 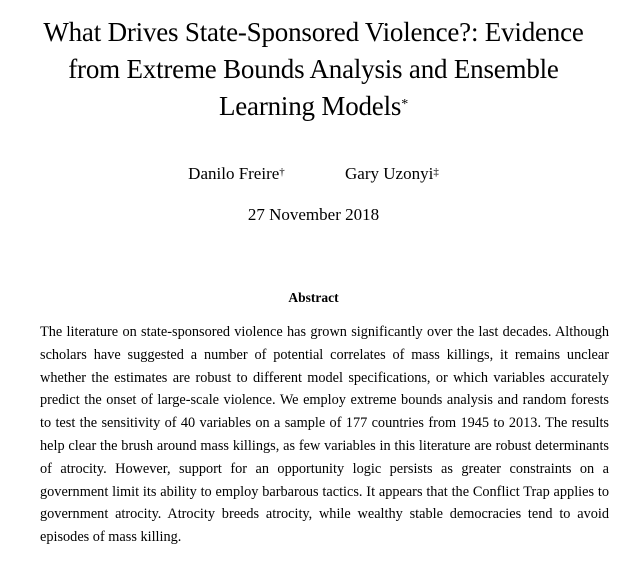 What do you see at coordinates (282, 172) in the screenshot?
I see `author-footnote-mark: †` at bounding box center [282, 172].